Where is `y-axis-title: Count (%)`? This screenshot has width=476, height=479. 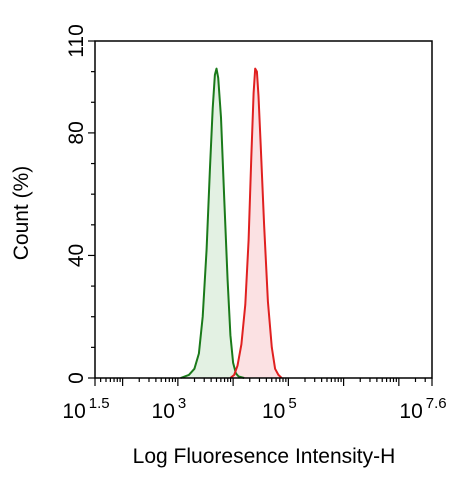 y-axis-title: Count (%) is located at coordinates (21, 213).